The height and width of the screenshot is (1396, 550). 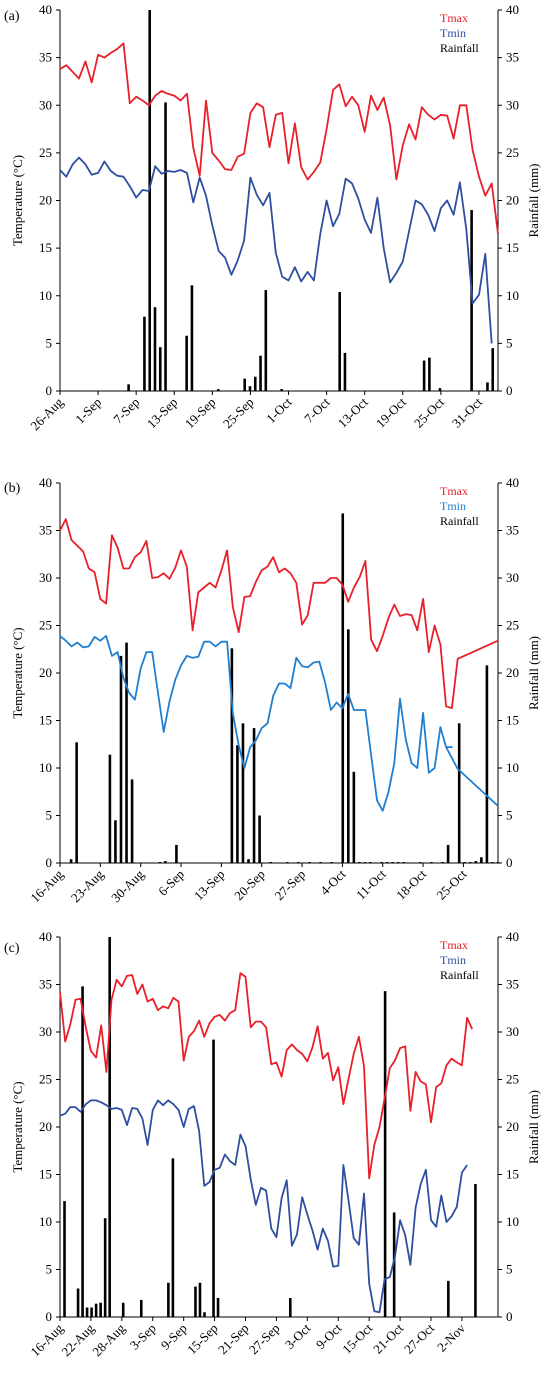 What do you see at coordinates (46, 1339) in the screenshot?
I see `x-tick-label: 16-Aug` at bounding box center [46, 1339].